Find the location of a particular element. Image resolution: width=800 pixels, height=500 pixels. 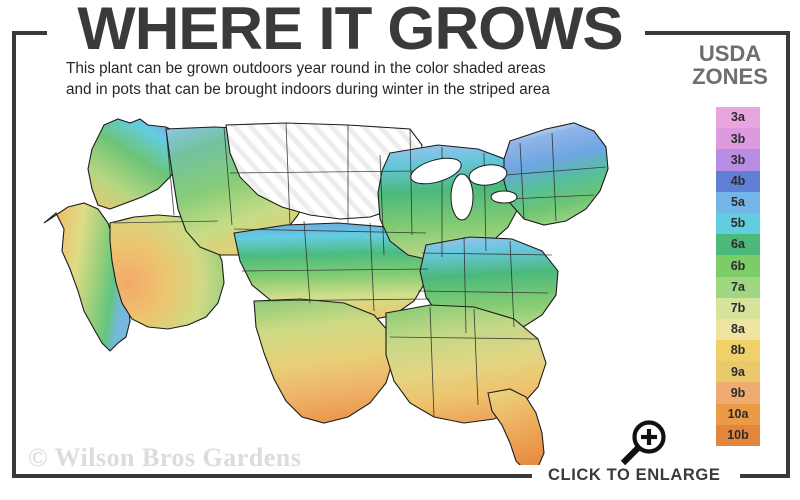

zone-swatch-7b-9: 7b is located at coordinates (738, 308).